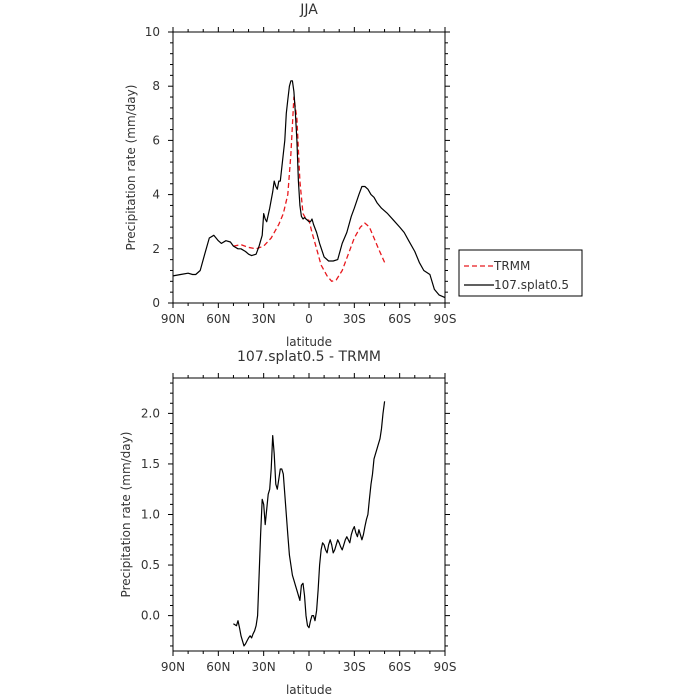 This screenshot has height=700, width=700. Describe the element at coordinates (309, 342) in the screenshot. I see `top-chart-x-axis-label: latitude` at that location.